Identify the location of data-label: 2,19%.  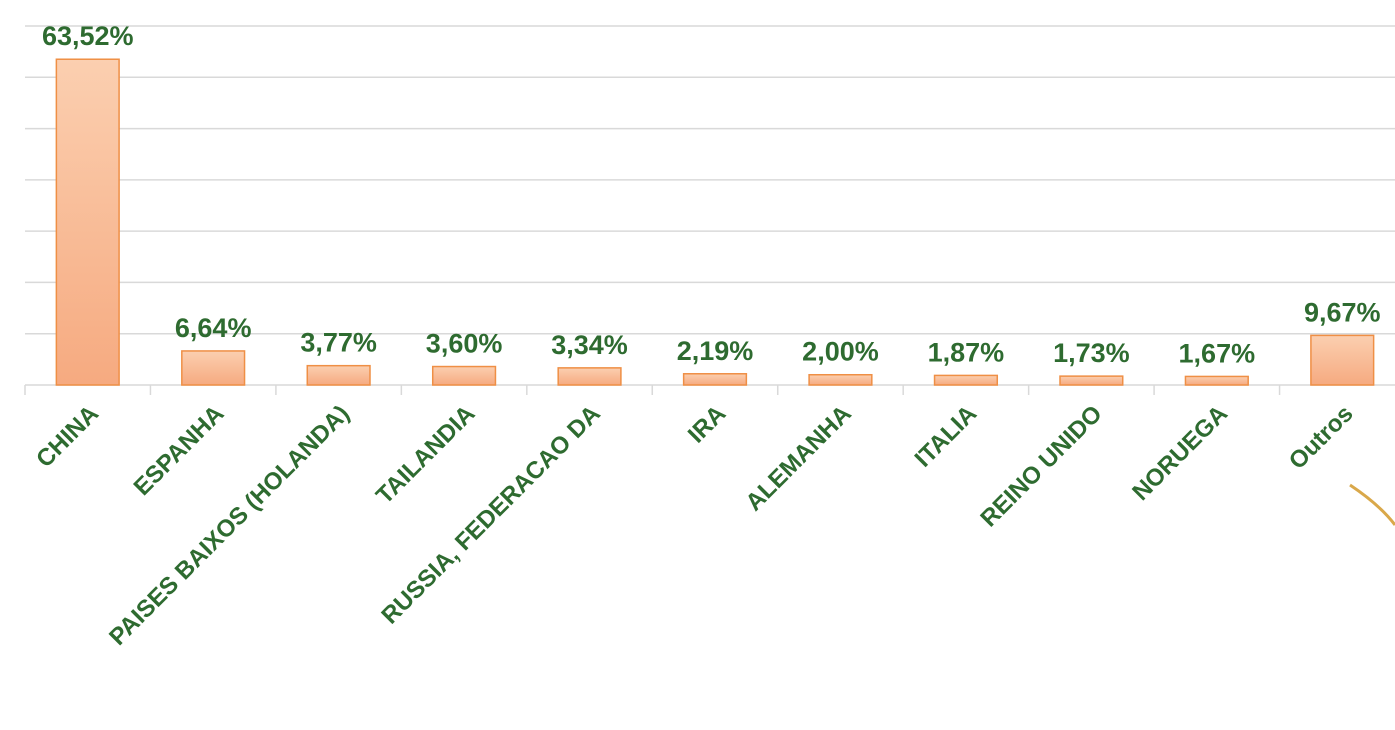
(715, 351).